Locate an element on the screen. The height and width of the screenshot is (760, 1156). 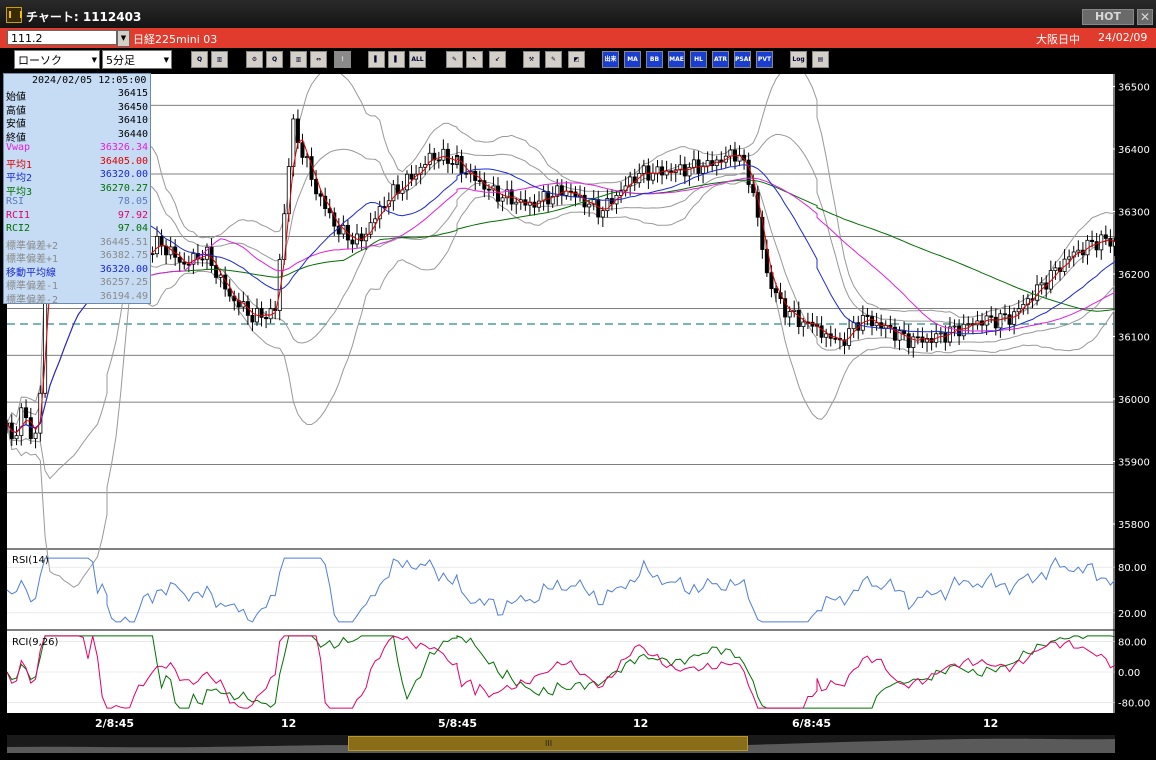
toolbar-psar-button: PSAR is located at coordinates (742, 59).